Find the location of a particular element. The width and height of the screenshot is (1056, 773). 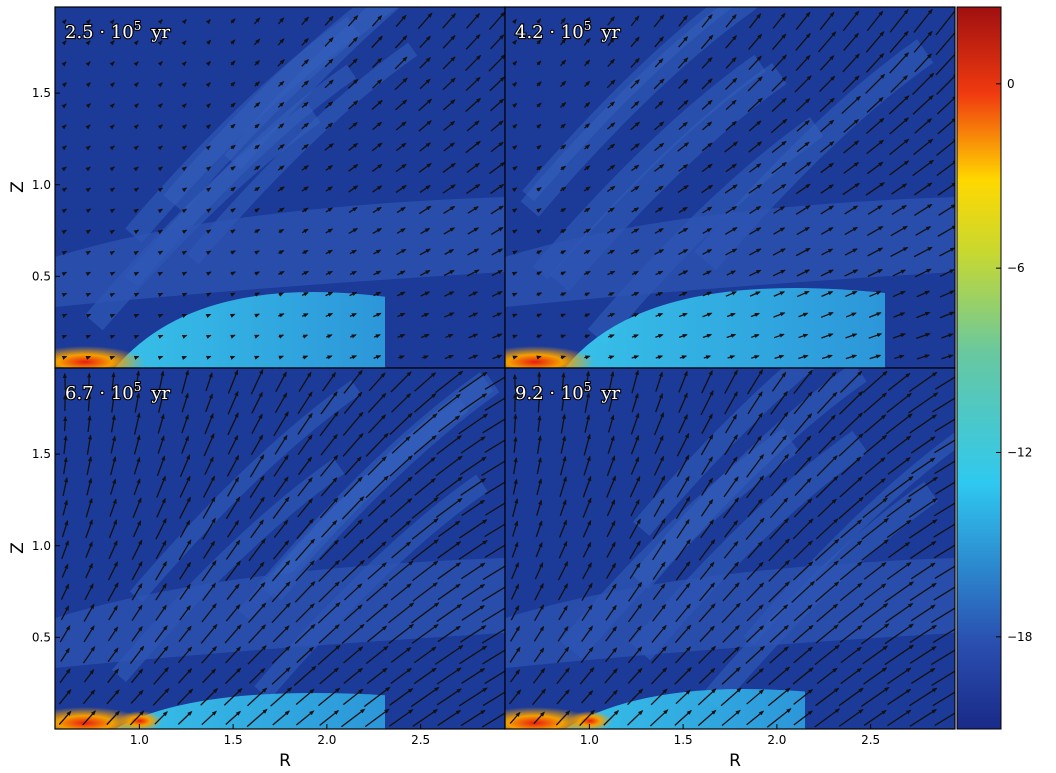

x-axis-label: R is located at coordinates (285, 761).